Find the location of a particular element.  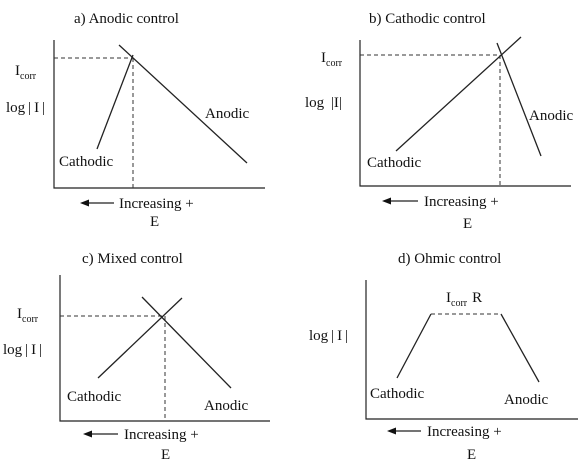

panel-b-cathodic-label: Cathodic is located at coordinates (394, 163).